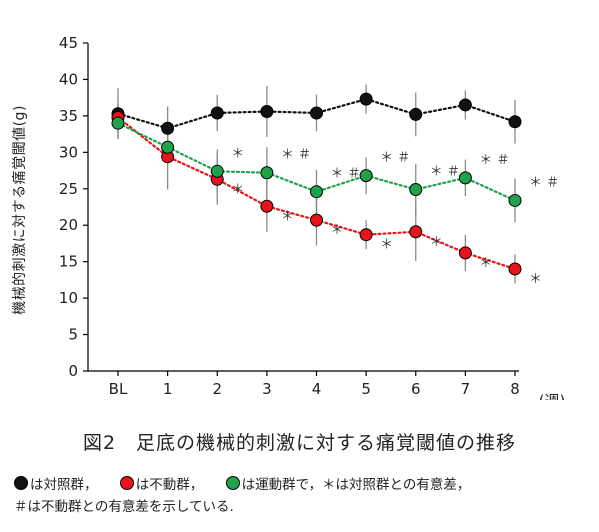 Image resolution: width=599 pixels, height=532 pixels. I want to click on legend-item-immobile: は不動群，, so click(163, 484).